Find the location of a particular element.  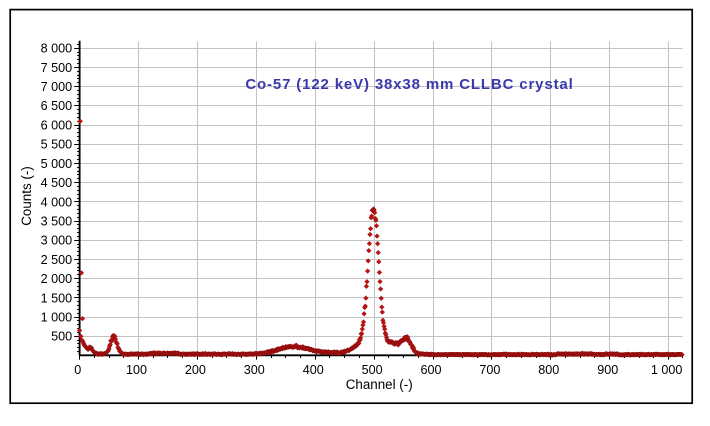

svg-text: 3 500 is located at coordinates (57, 222).